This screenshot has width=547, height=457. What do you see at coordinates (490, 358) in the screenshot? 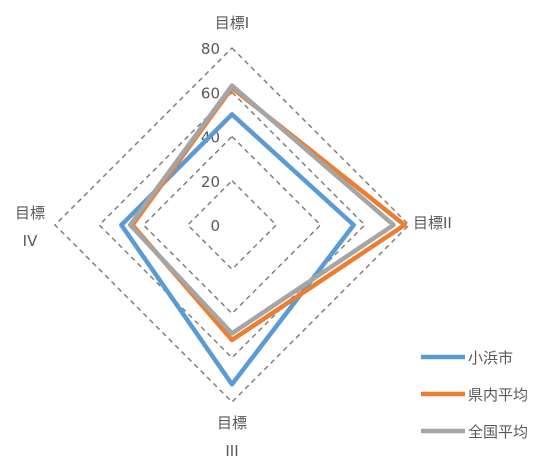
I see `legend-label-1: 小浜市` at bounding box center [490, 358].